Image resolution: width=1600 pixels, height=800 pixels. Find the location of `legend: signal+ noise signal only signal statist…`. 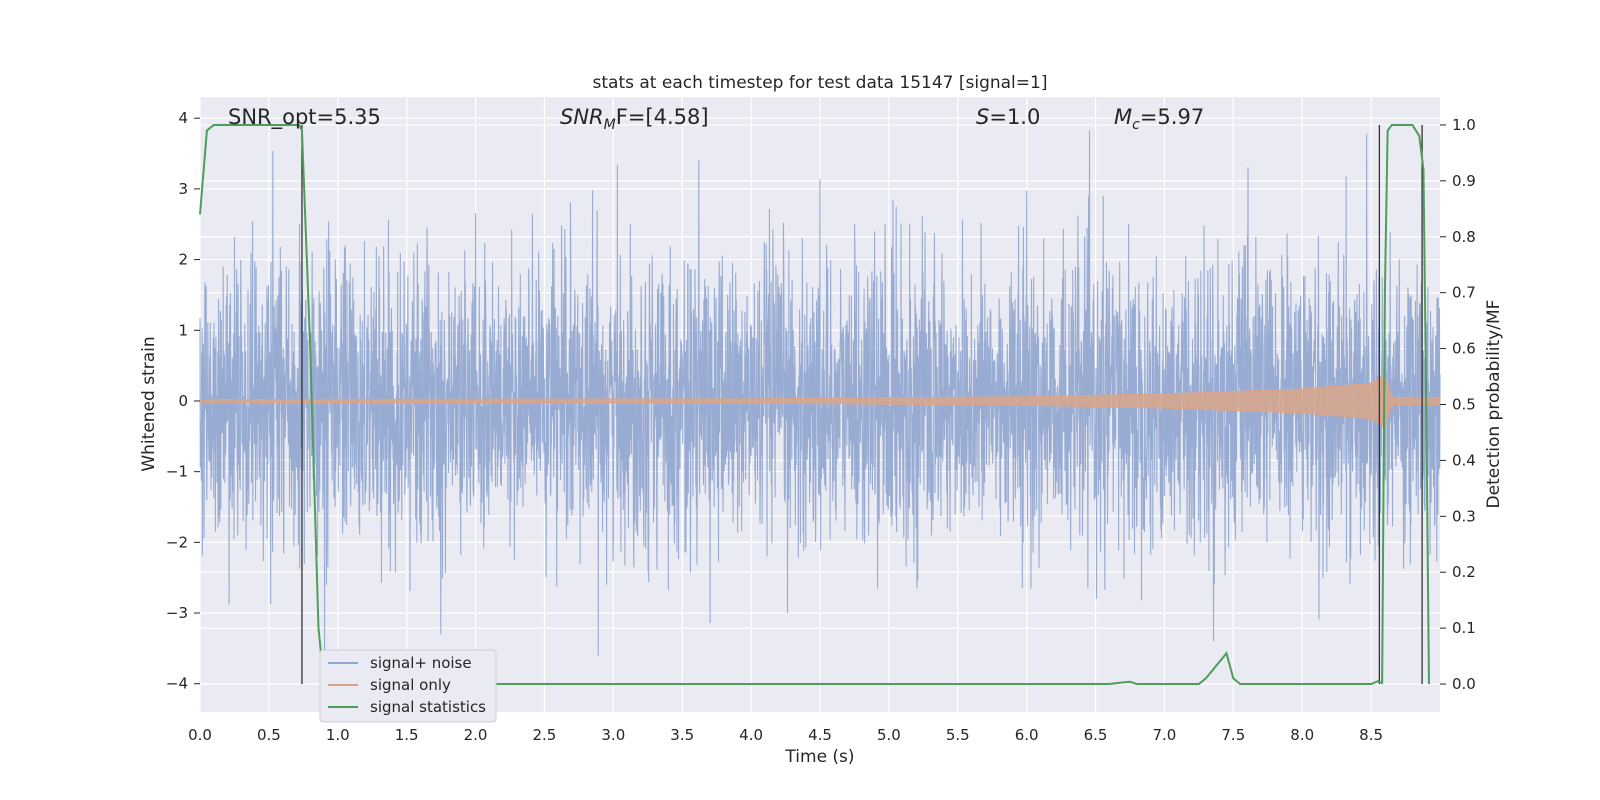

legend: signal+ noise signal only signal statist… is located at coordinates (408, 686).